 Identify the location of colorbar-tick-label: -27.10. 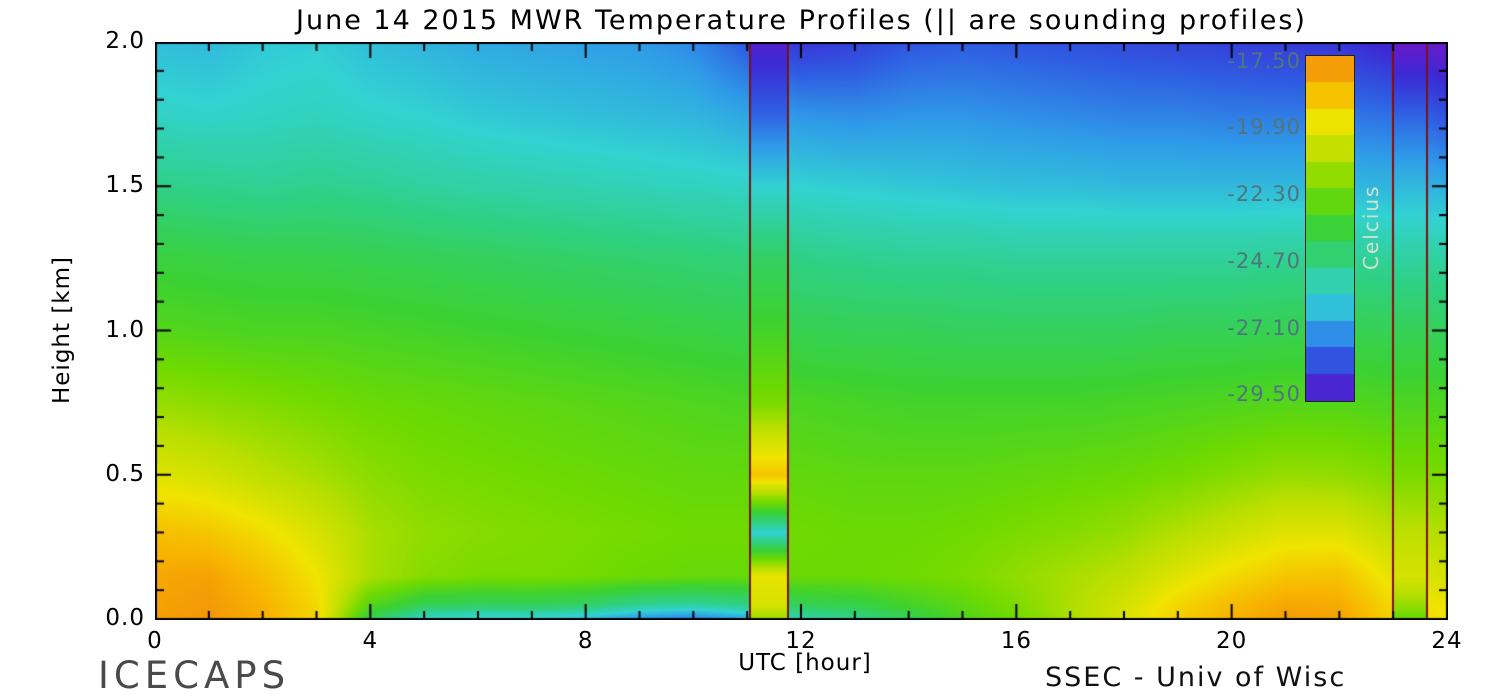
(1264, 327).